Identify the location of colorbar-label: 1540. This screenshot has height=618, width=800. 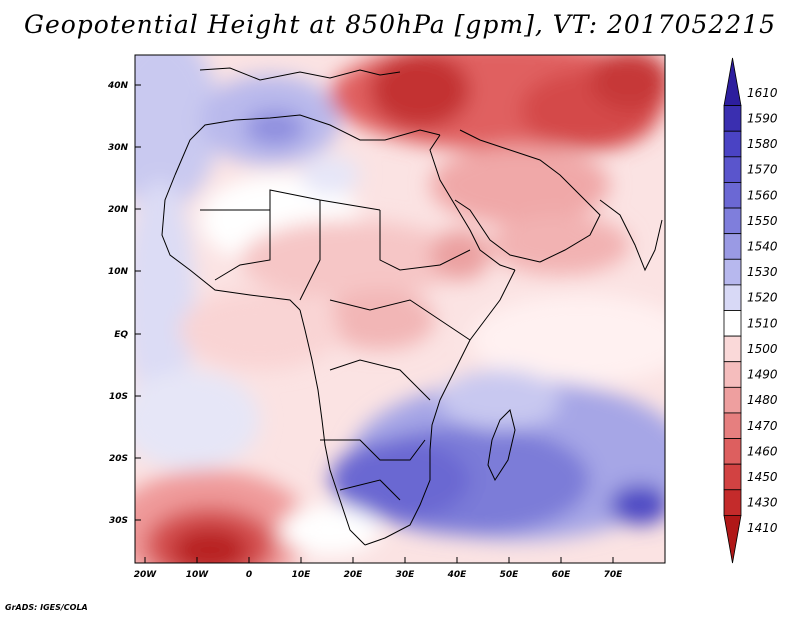
(762, 246).